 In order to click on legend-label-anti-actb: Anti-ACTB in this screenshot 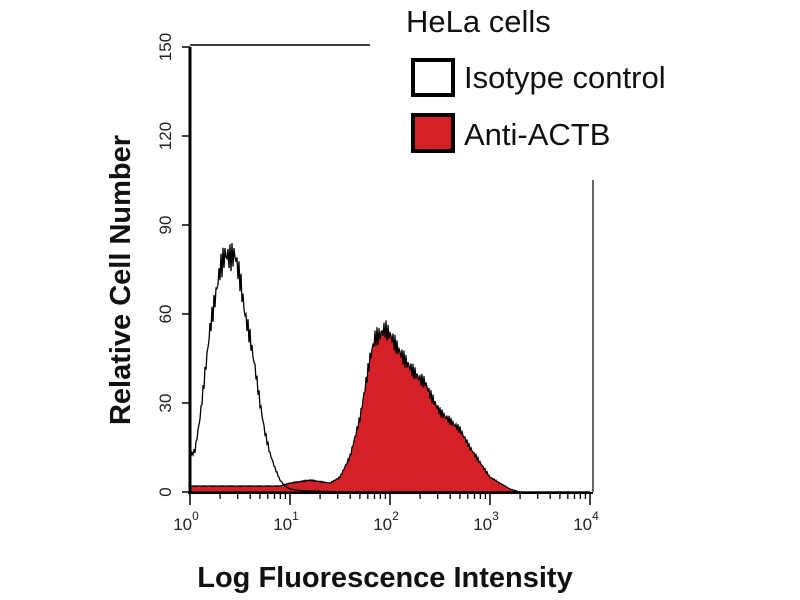, I will do `click(537, 134)`.